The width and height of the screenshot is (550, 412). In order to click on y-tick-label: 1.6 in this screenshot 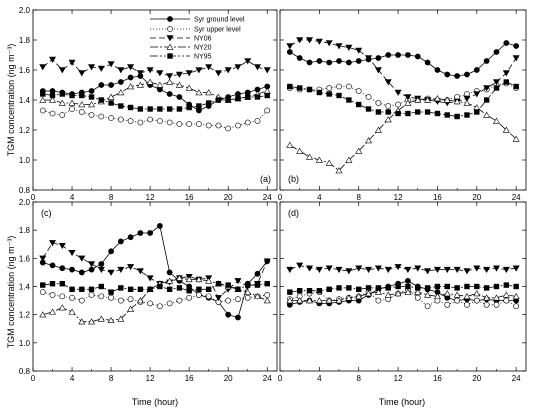, I will do `click(25, 70)`.